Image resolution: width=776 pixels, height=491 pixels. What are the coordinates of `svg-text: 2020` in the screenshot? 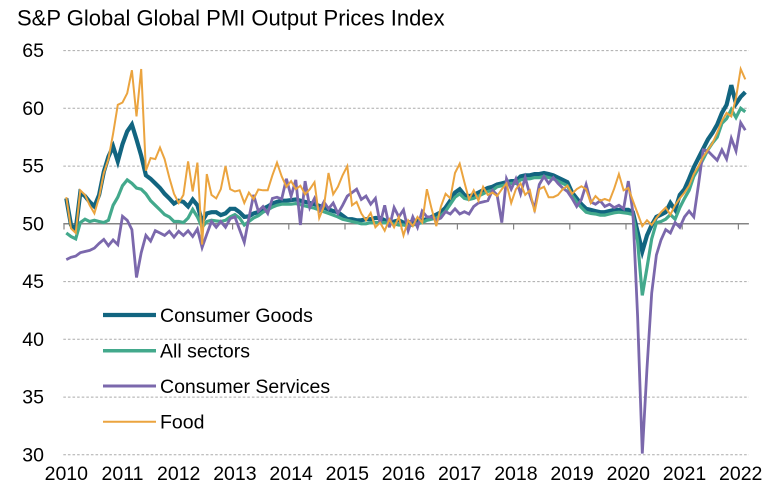 It's located at (629, 474).